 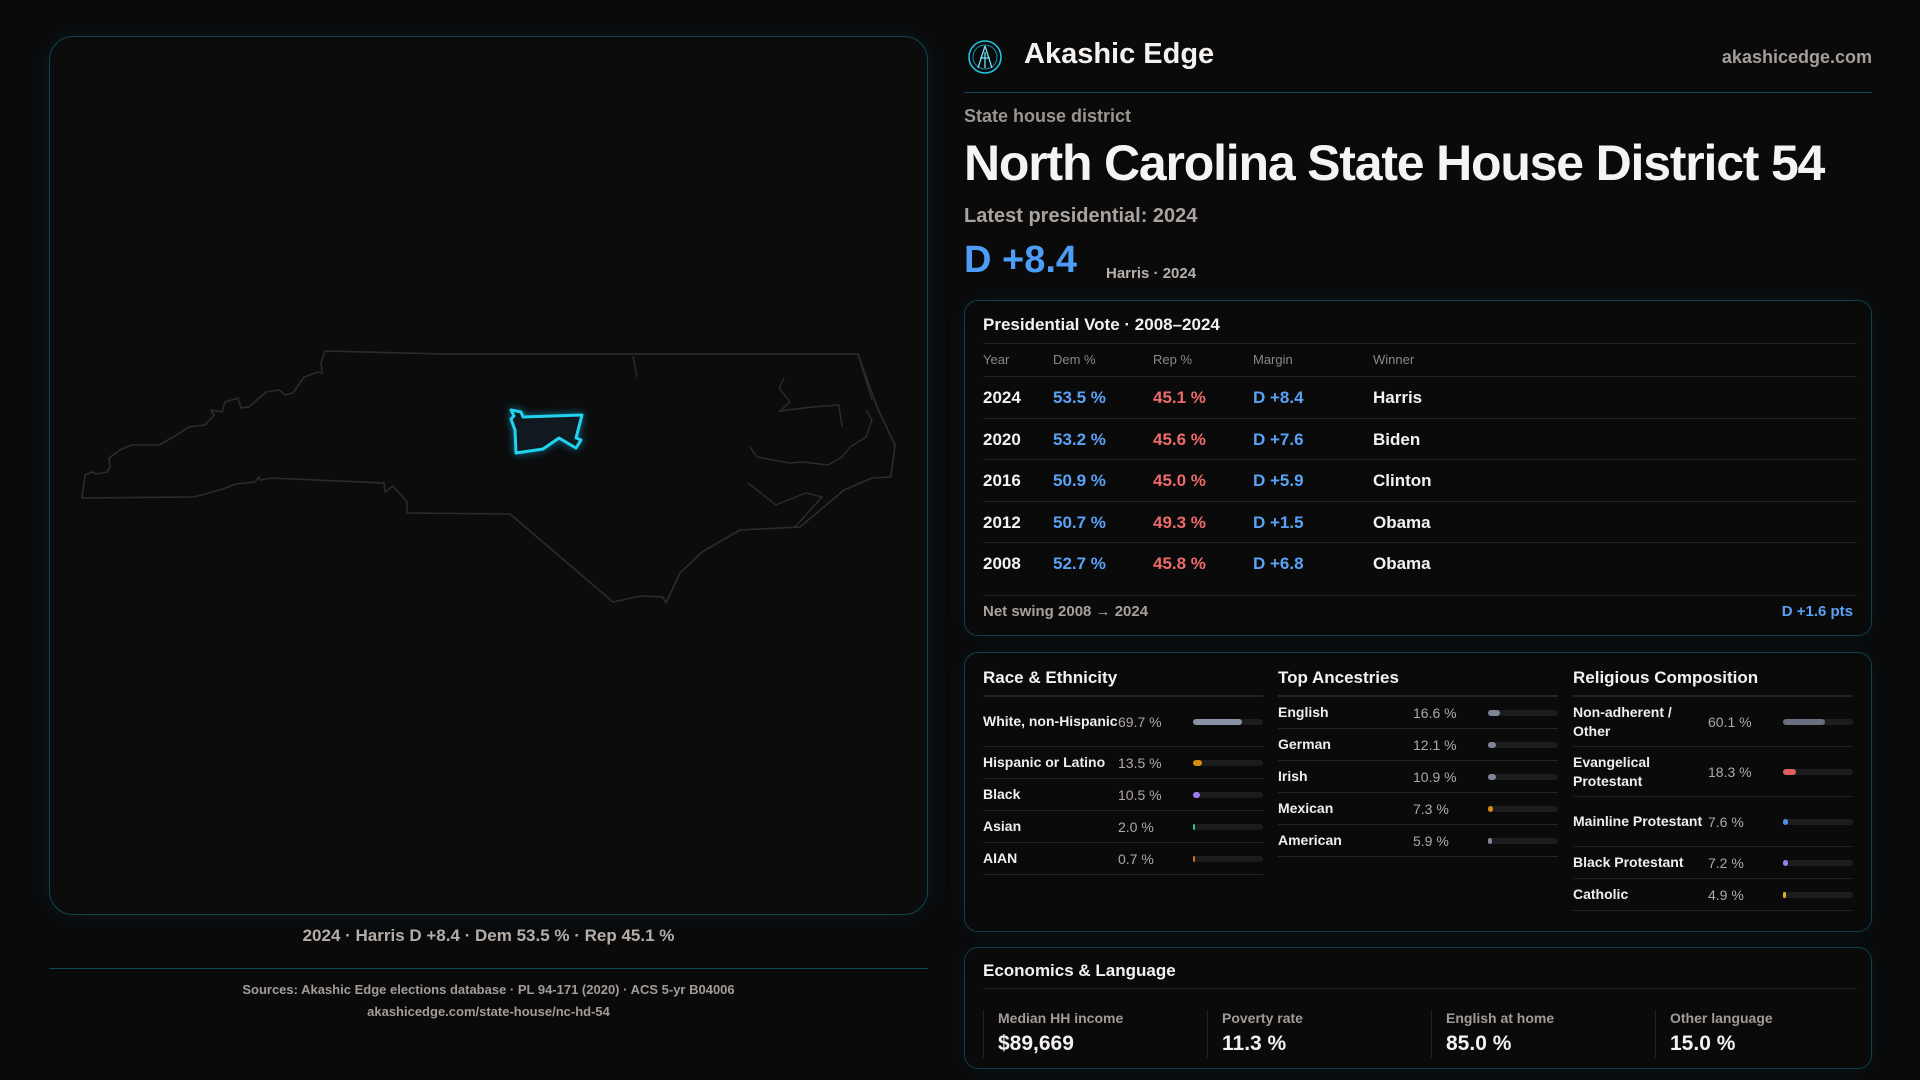 I want to click on list-item: Non-adherent / Other 60.1 %, so click(x=1713, y=721).